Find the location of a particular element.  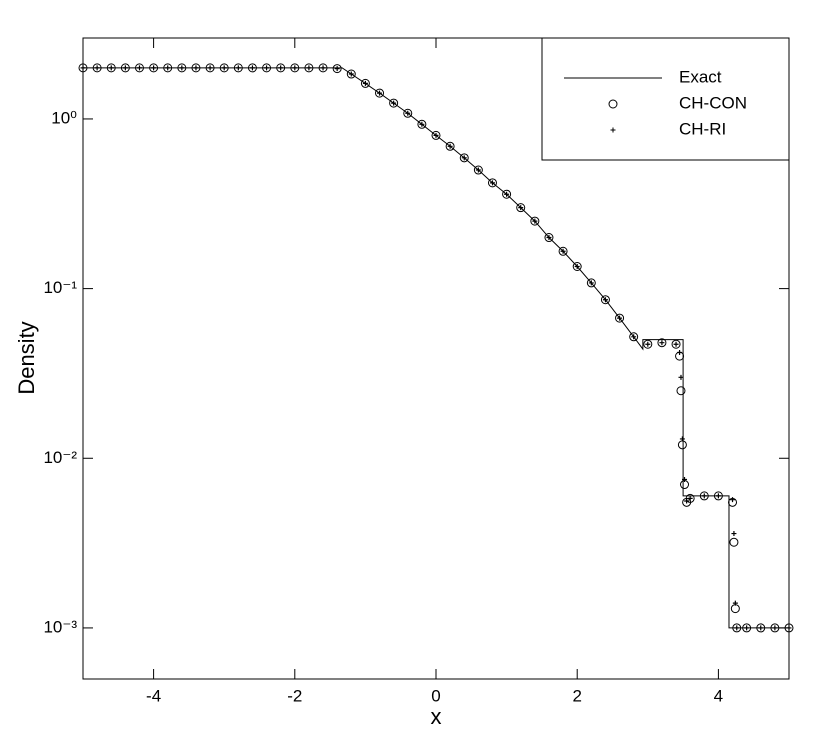

x-tick-label: -4 is located at coordinates (153, 695).